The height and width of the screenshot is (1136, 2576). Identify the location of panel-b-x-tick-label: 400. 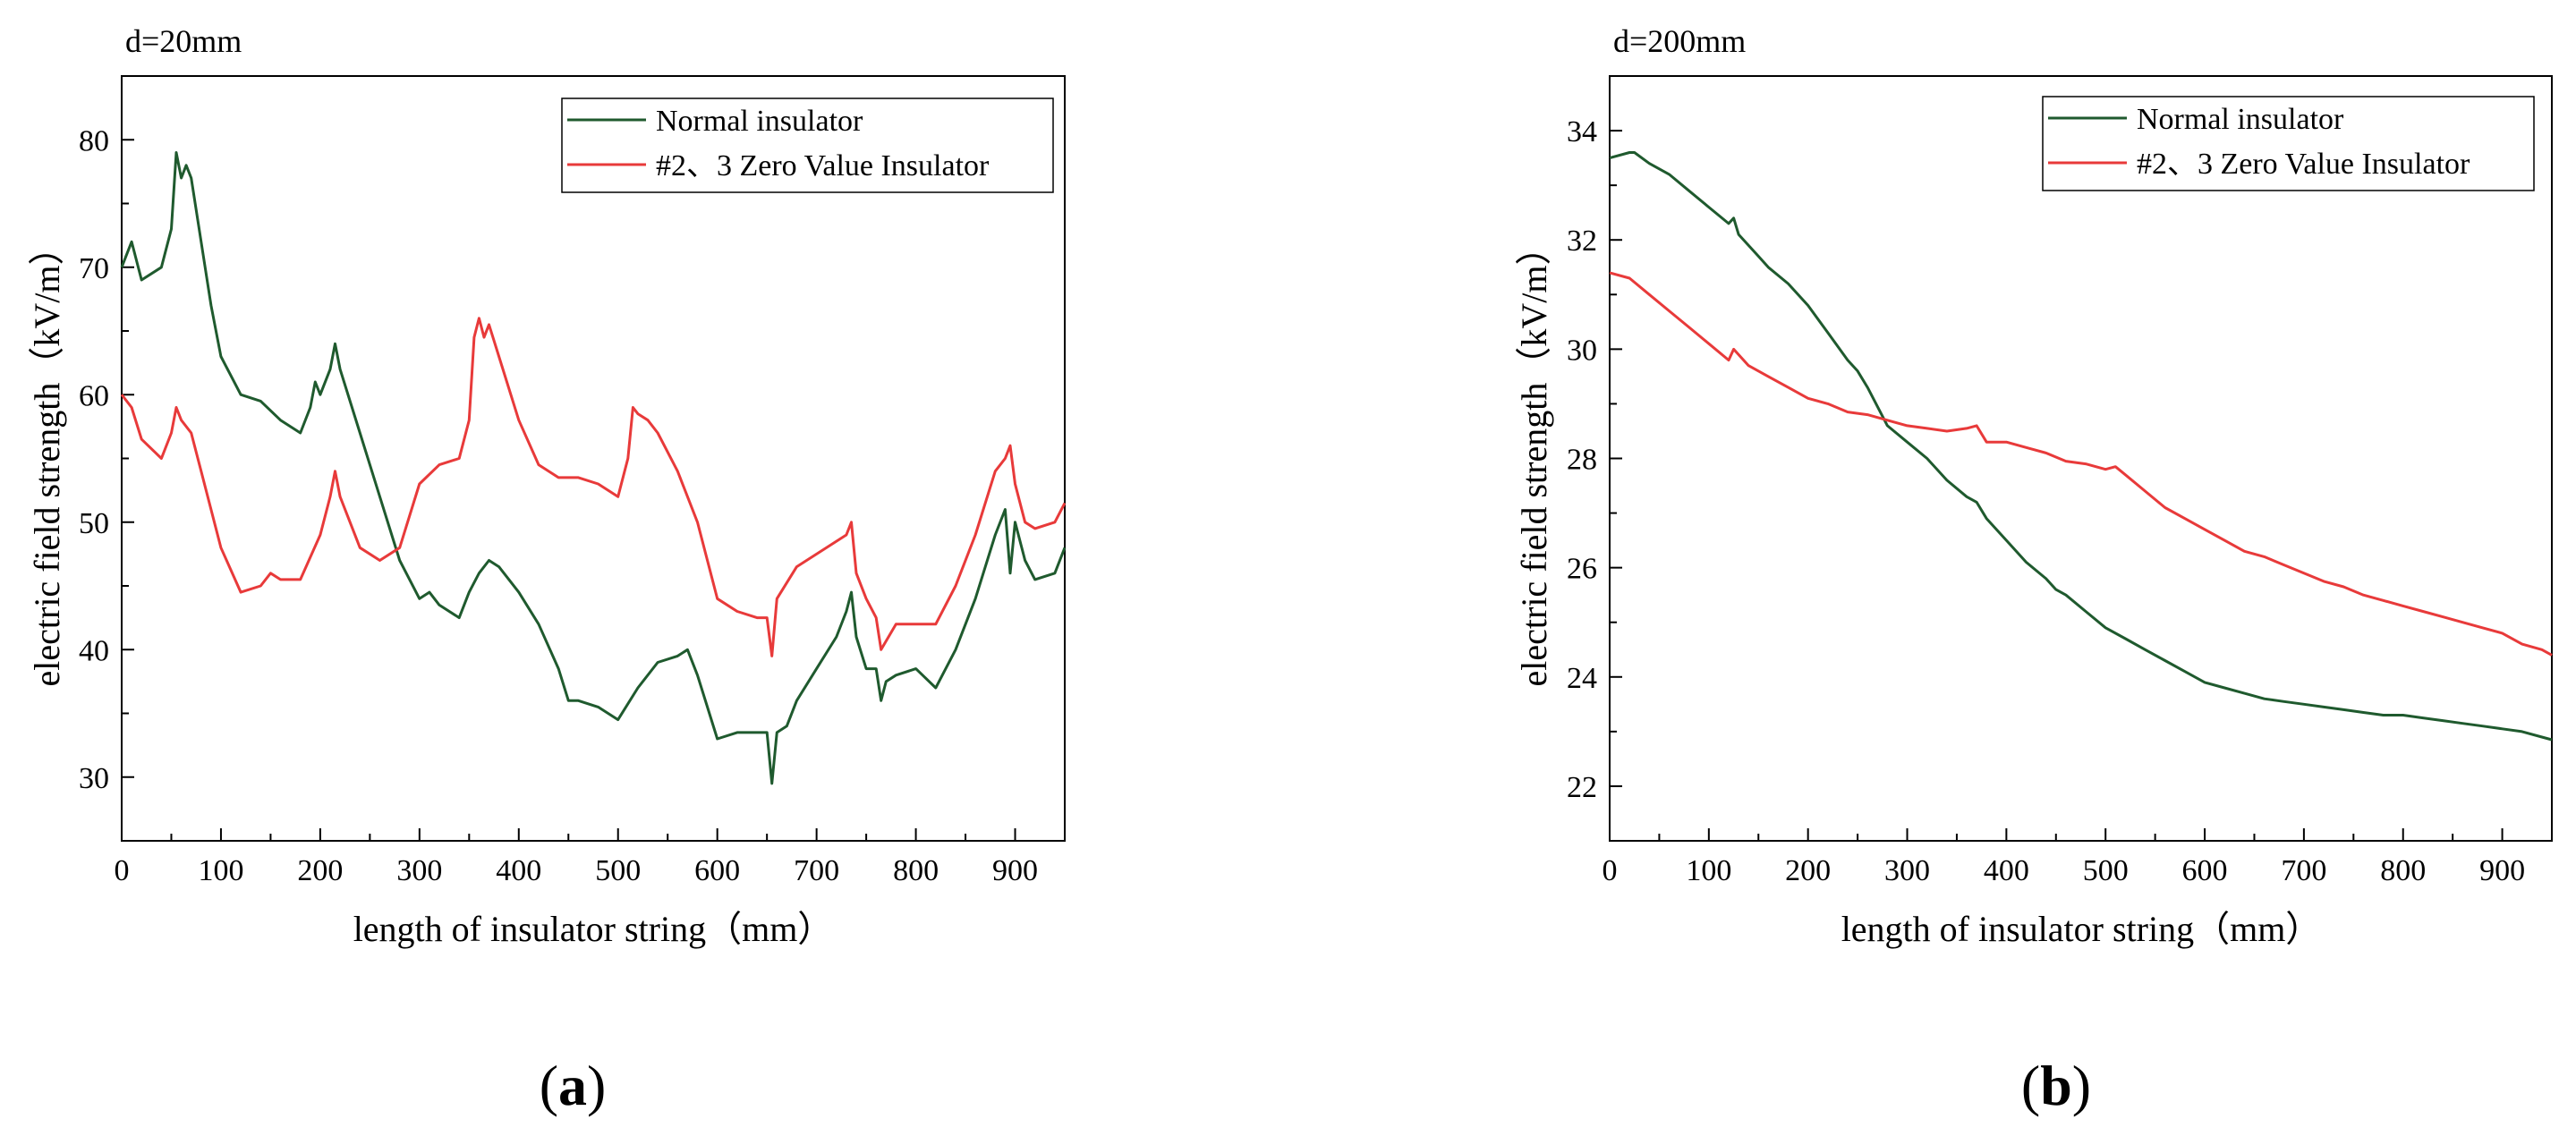
(2006, 870).